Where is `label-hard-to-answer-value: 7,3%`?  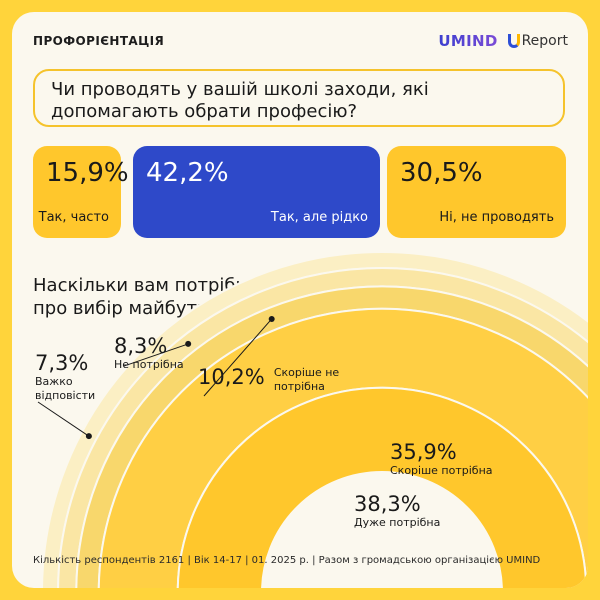 label-hard-to-answer-value: 7,3% is located at coordinates (62, 363).